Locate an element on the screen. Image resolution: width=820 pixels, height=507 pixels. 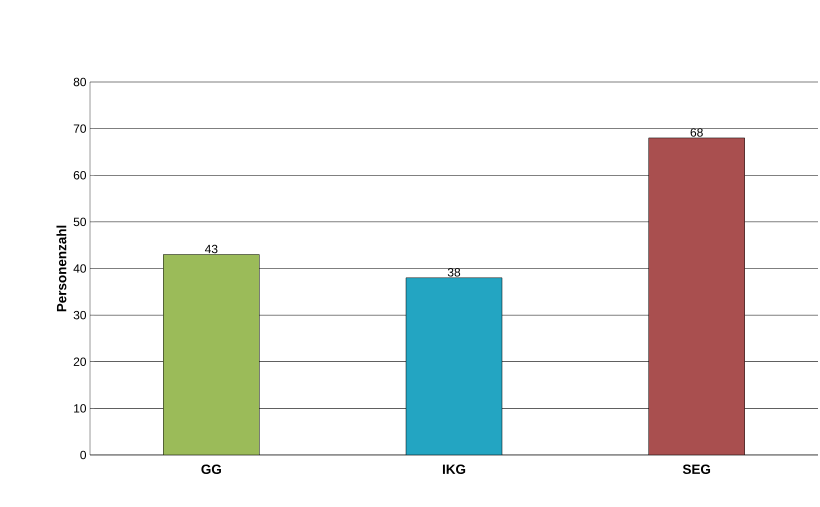
y-tick-label: 70 is located at coordinates (80, 128).